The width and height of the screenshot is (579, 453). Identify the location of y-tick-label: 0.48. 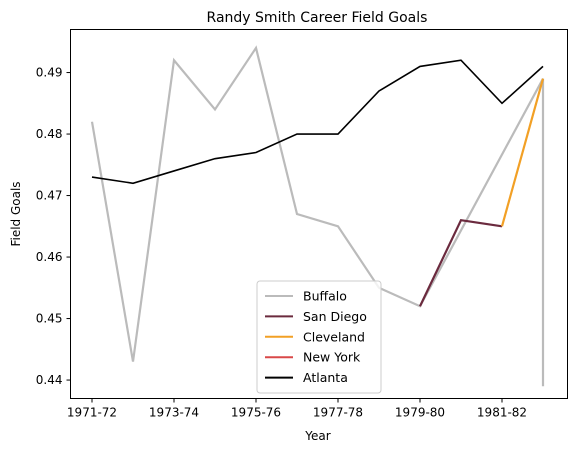
(49, 134).